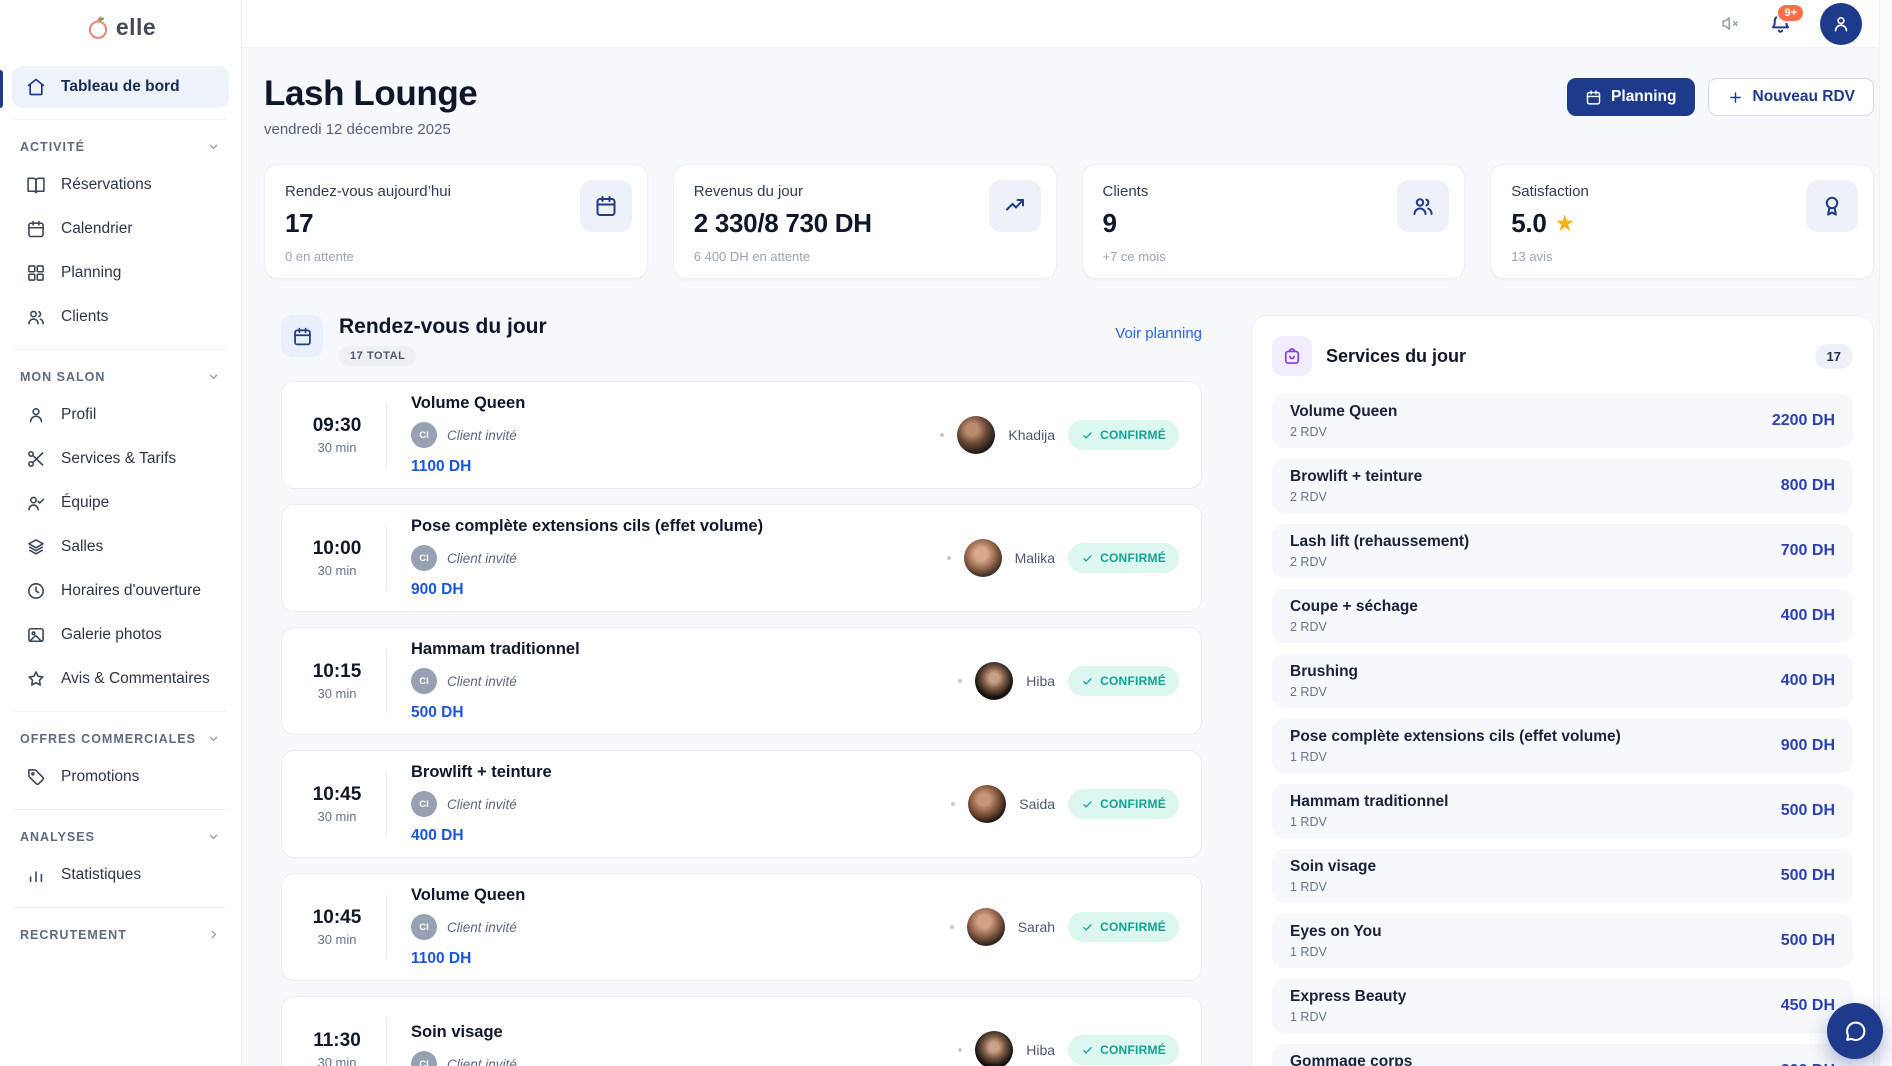 This screenshot has width=1892, height=1066. What do you see at coordinates (120, 875) in the screenshot?
I see `sidebar-item-statistiques: Statistiques` at bounding box center [120, 875].